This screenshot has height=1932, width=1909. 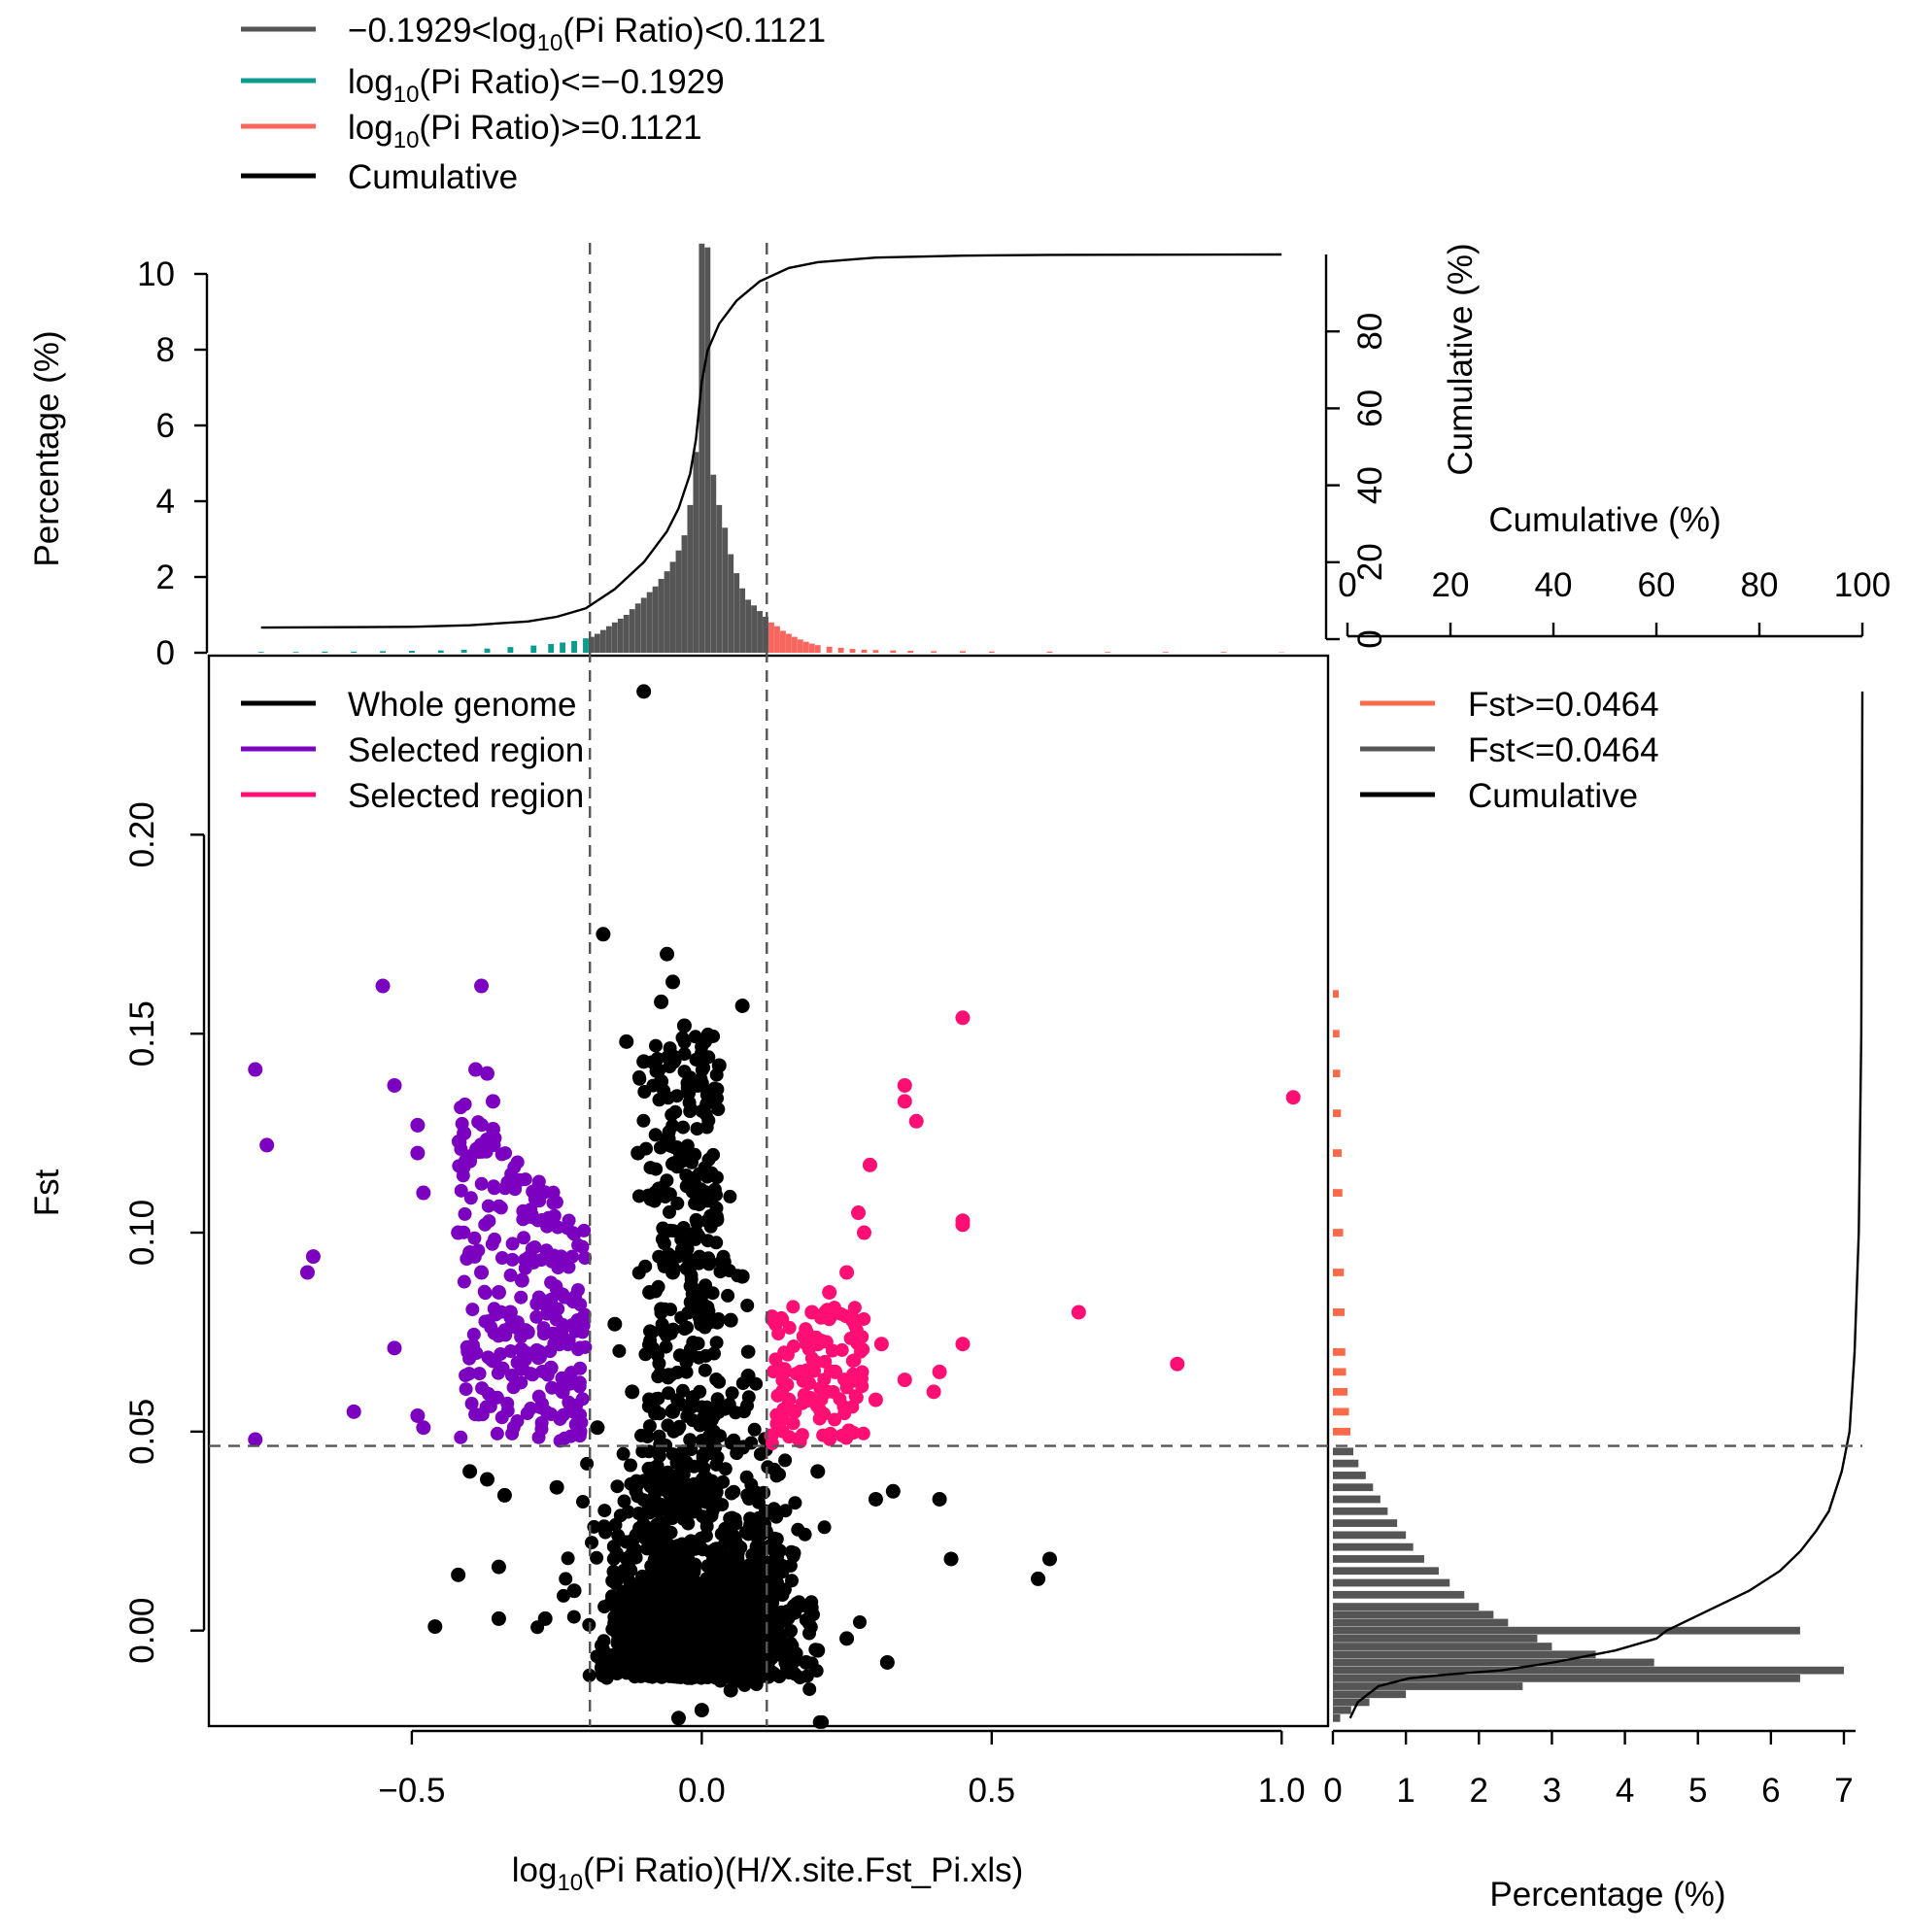 I want to click on legend-label-selected-left: Selected region, so click(x=466, y=750).